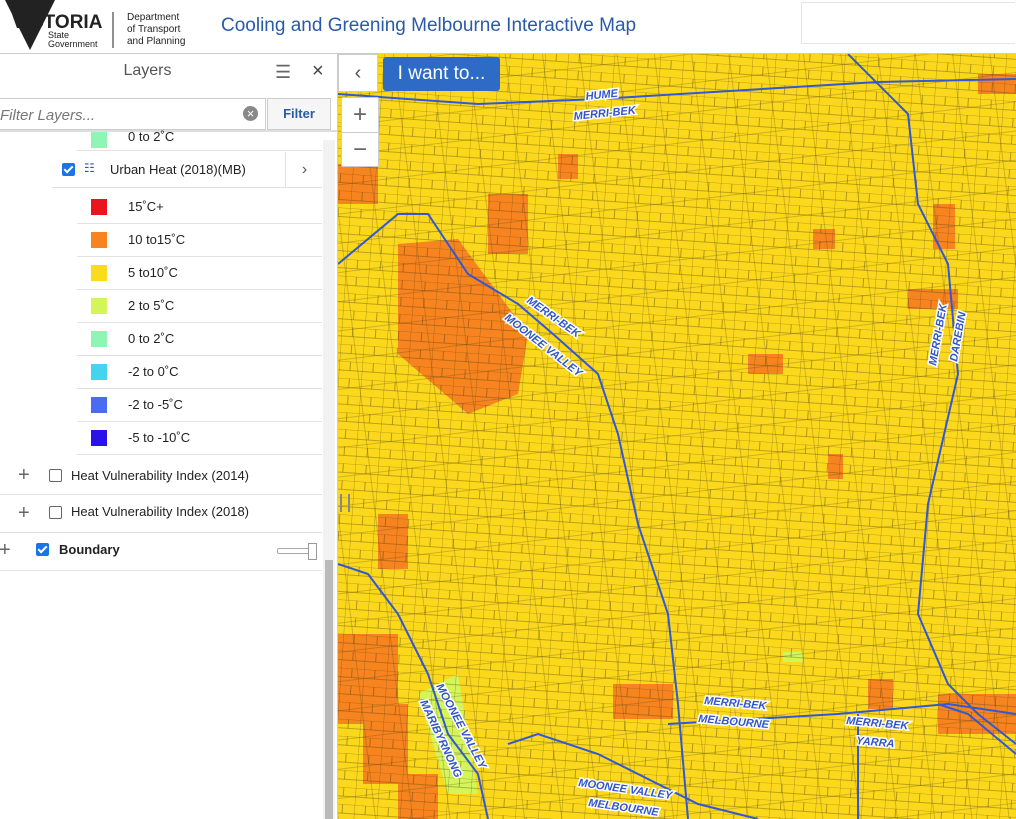 The image size is (1016, 819). What do you see at coordinates (345, 503) in the screenshot?
I see `splitter` at bounding box center [345, 503].